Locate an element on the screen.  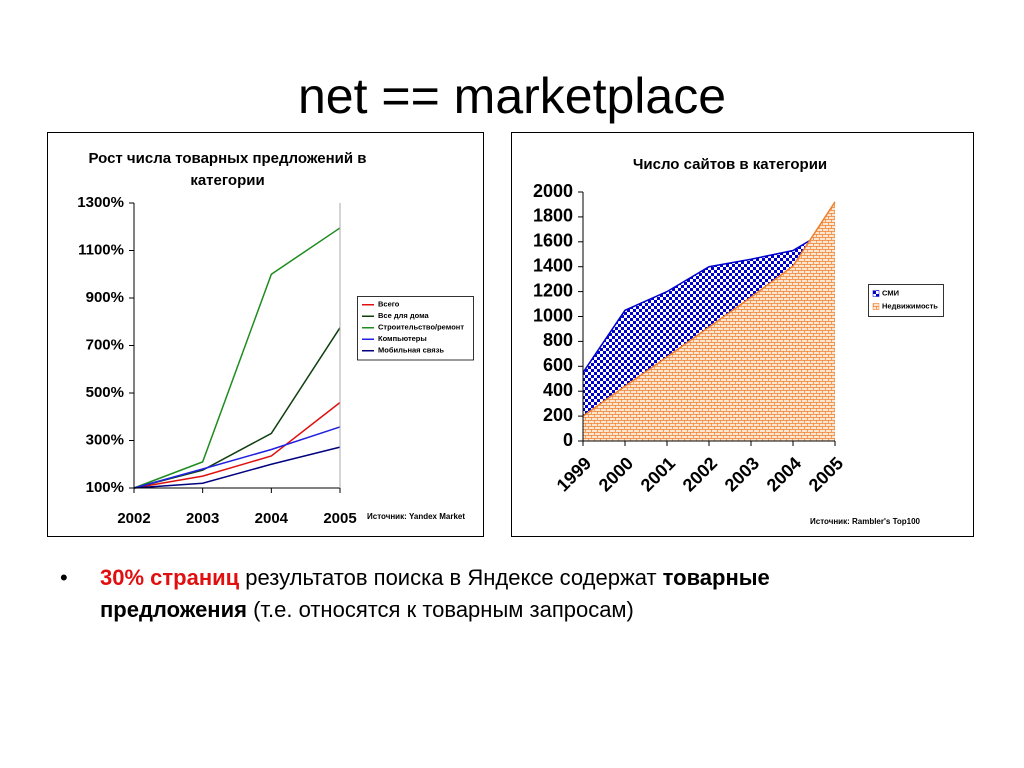
y-tick-label: 1400 is located at coordinates (553, 265).